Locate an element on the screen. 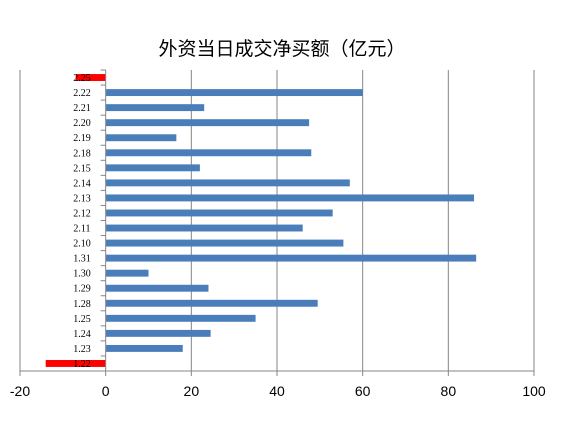 The height and width of the screenshot is (425, 564). bar-2.25 is located at coordinates (90, 77).